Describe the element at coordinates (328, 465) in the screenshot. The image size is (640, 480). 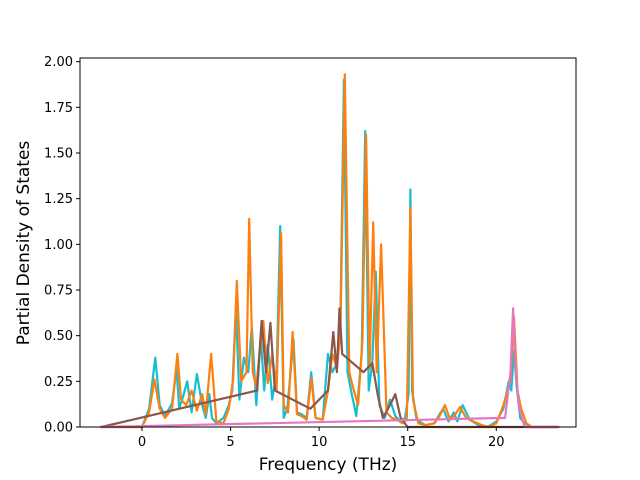
I see `x-axis-label: Frequency (THz)` at that location.